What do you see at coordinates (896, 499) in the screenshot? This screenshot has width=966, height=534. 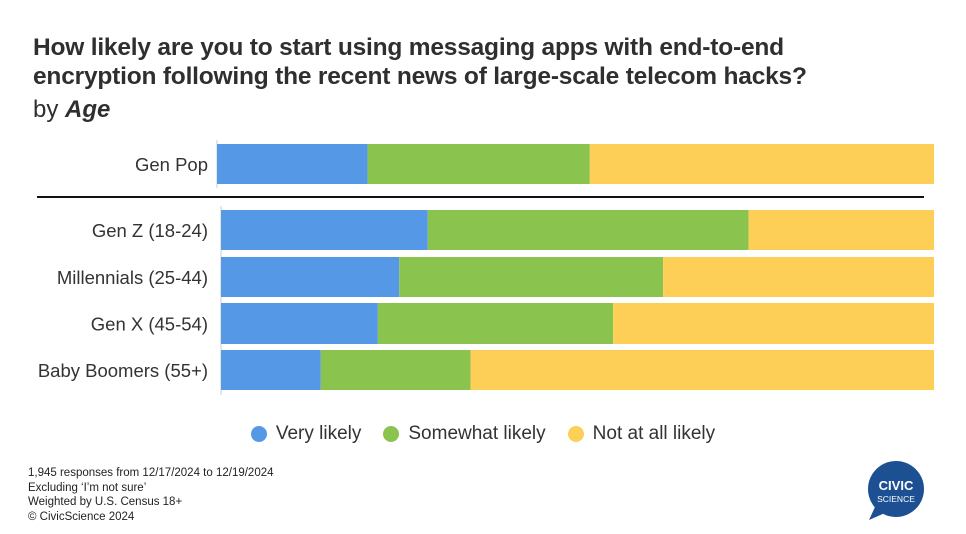 I see `logo-text-line-2: SCIENCE` at bounding box center [896, 499].